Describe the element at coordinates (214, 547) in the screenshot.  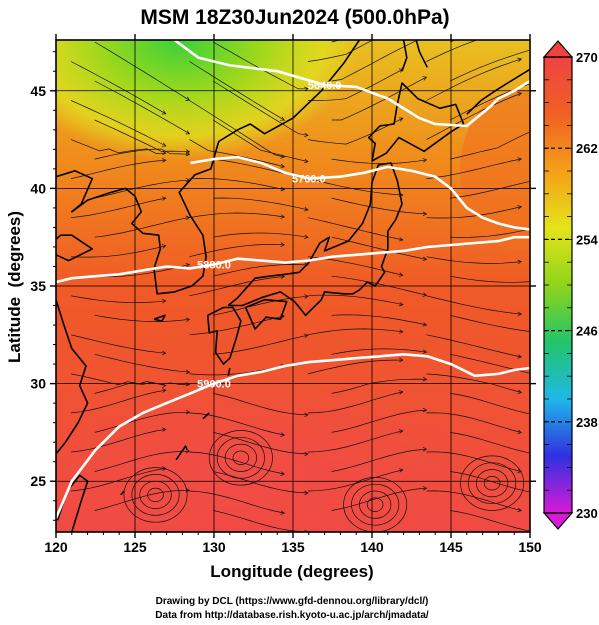
I see `x-tick-label: 130` at that location.